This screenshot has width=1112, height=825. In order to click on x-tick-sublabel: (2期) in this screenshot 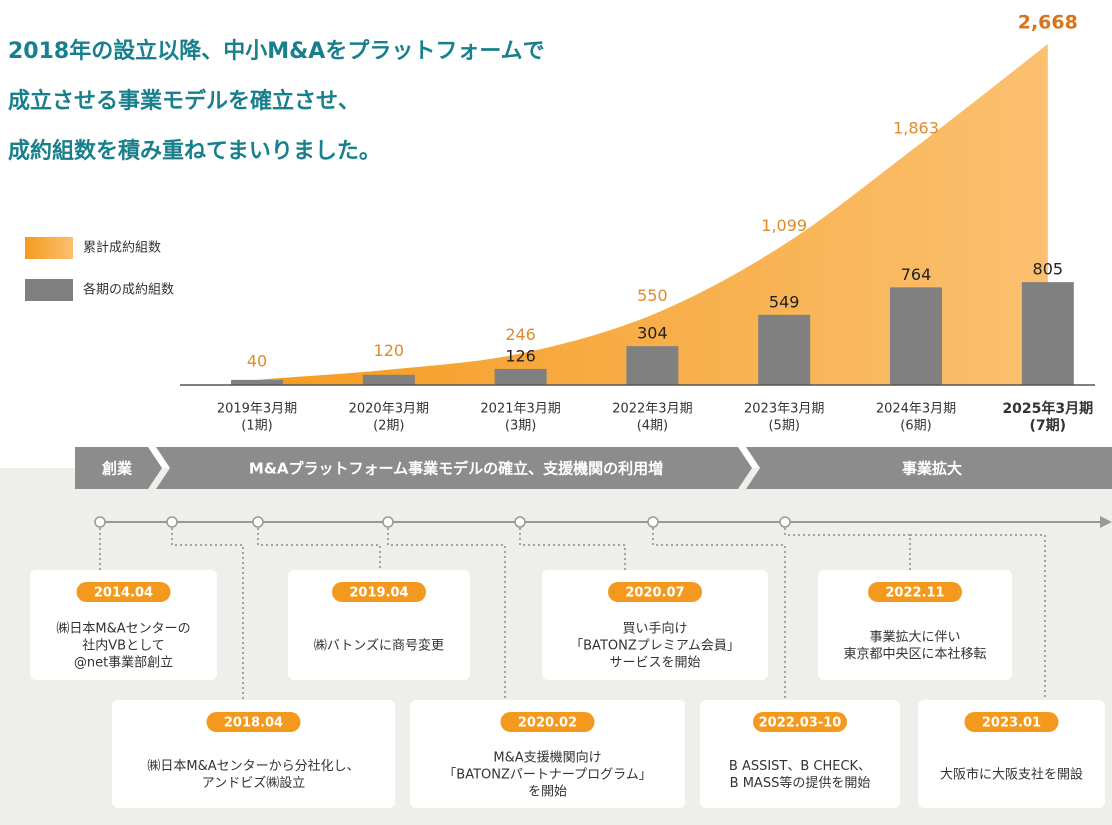, I will do `click(388, 426)`.